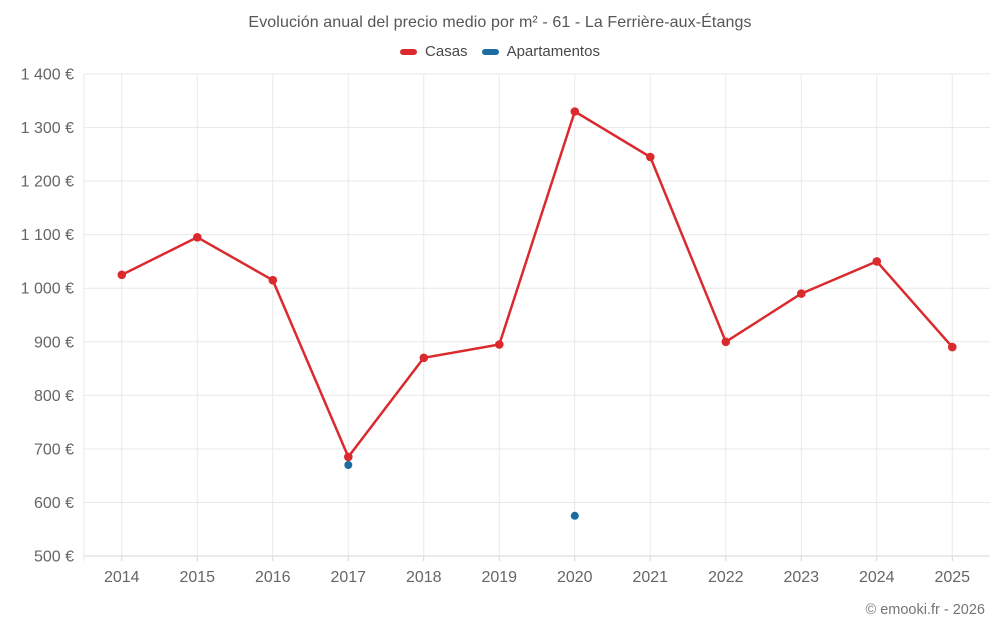  What do you see at coordinates (925, 610) in the screenshot?
I see `chart-credit: © emooki.fr - 2026` at bounding box center [925, 610].